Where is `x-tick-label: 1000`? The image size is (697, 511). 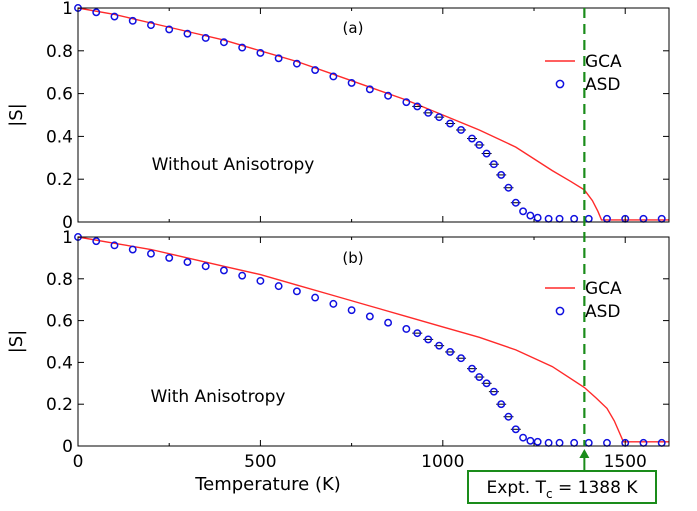 x-tick-label: 1000 is located at coordinates (442, 462).